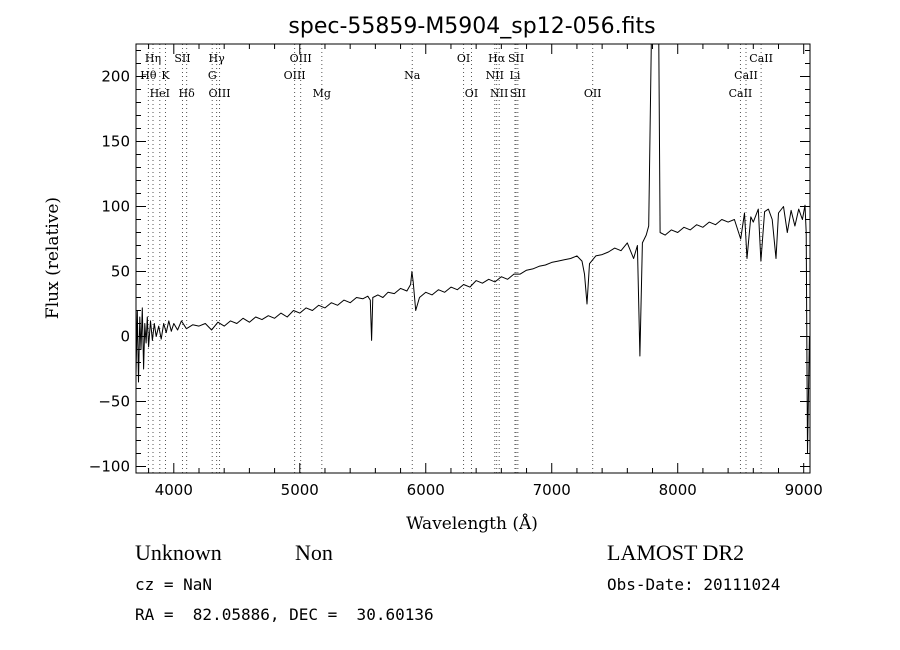 The width and height of the screenshot is (900, 650). Describe the element at coordinates (593, 93) in the screenshot. I see `marker-label-23: OII` at that location.